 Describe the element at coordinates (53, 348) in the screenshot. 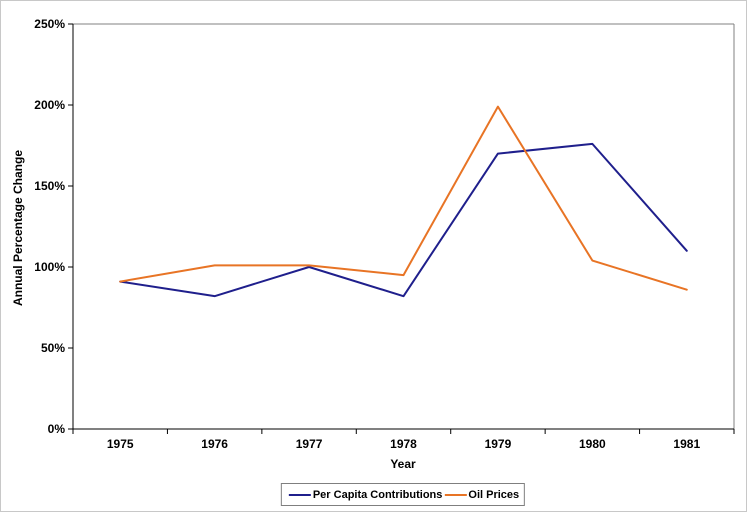

I see `y-axis-tick-label: 50%` at that location.